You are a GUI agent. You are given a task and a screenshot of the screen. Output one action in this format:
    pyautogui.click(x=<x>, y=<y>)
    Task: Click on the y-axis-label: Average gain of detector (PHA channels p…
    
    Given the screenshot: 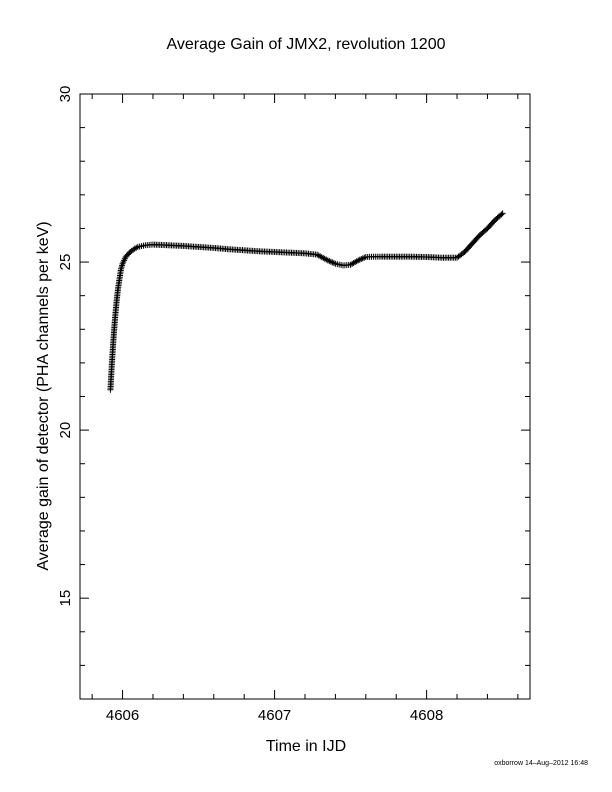 What is the action you would take?
    pyautogui.click(x=43, y=396)
    